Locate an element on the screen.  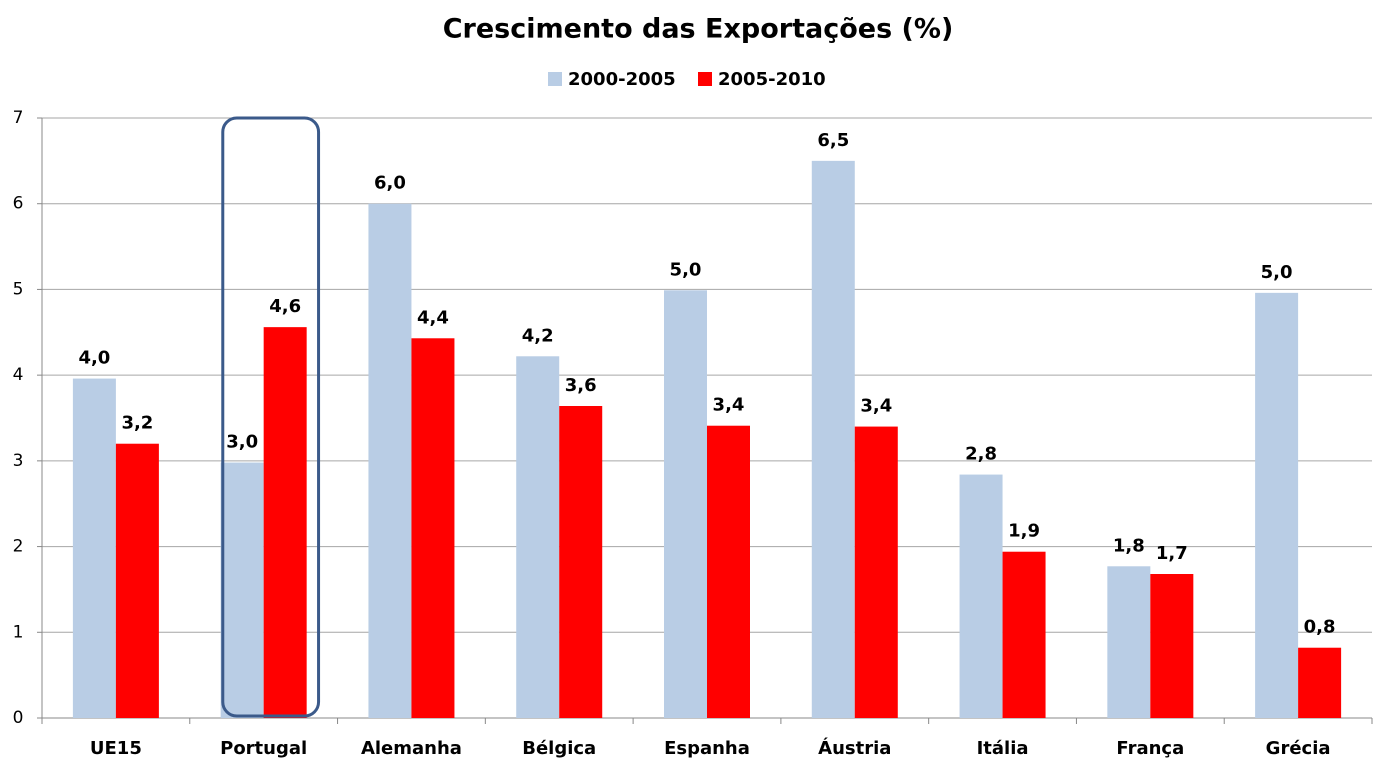
x-tick-label: Bélgica is located at coordinates (559, 748).